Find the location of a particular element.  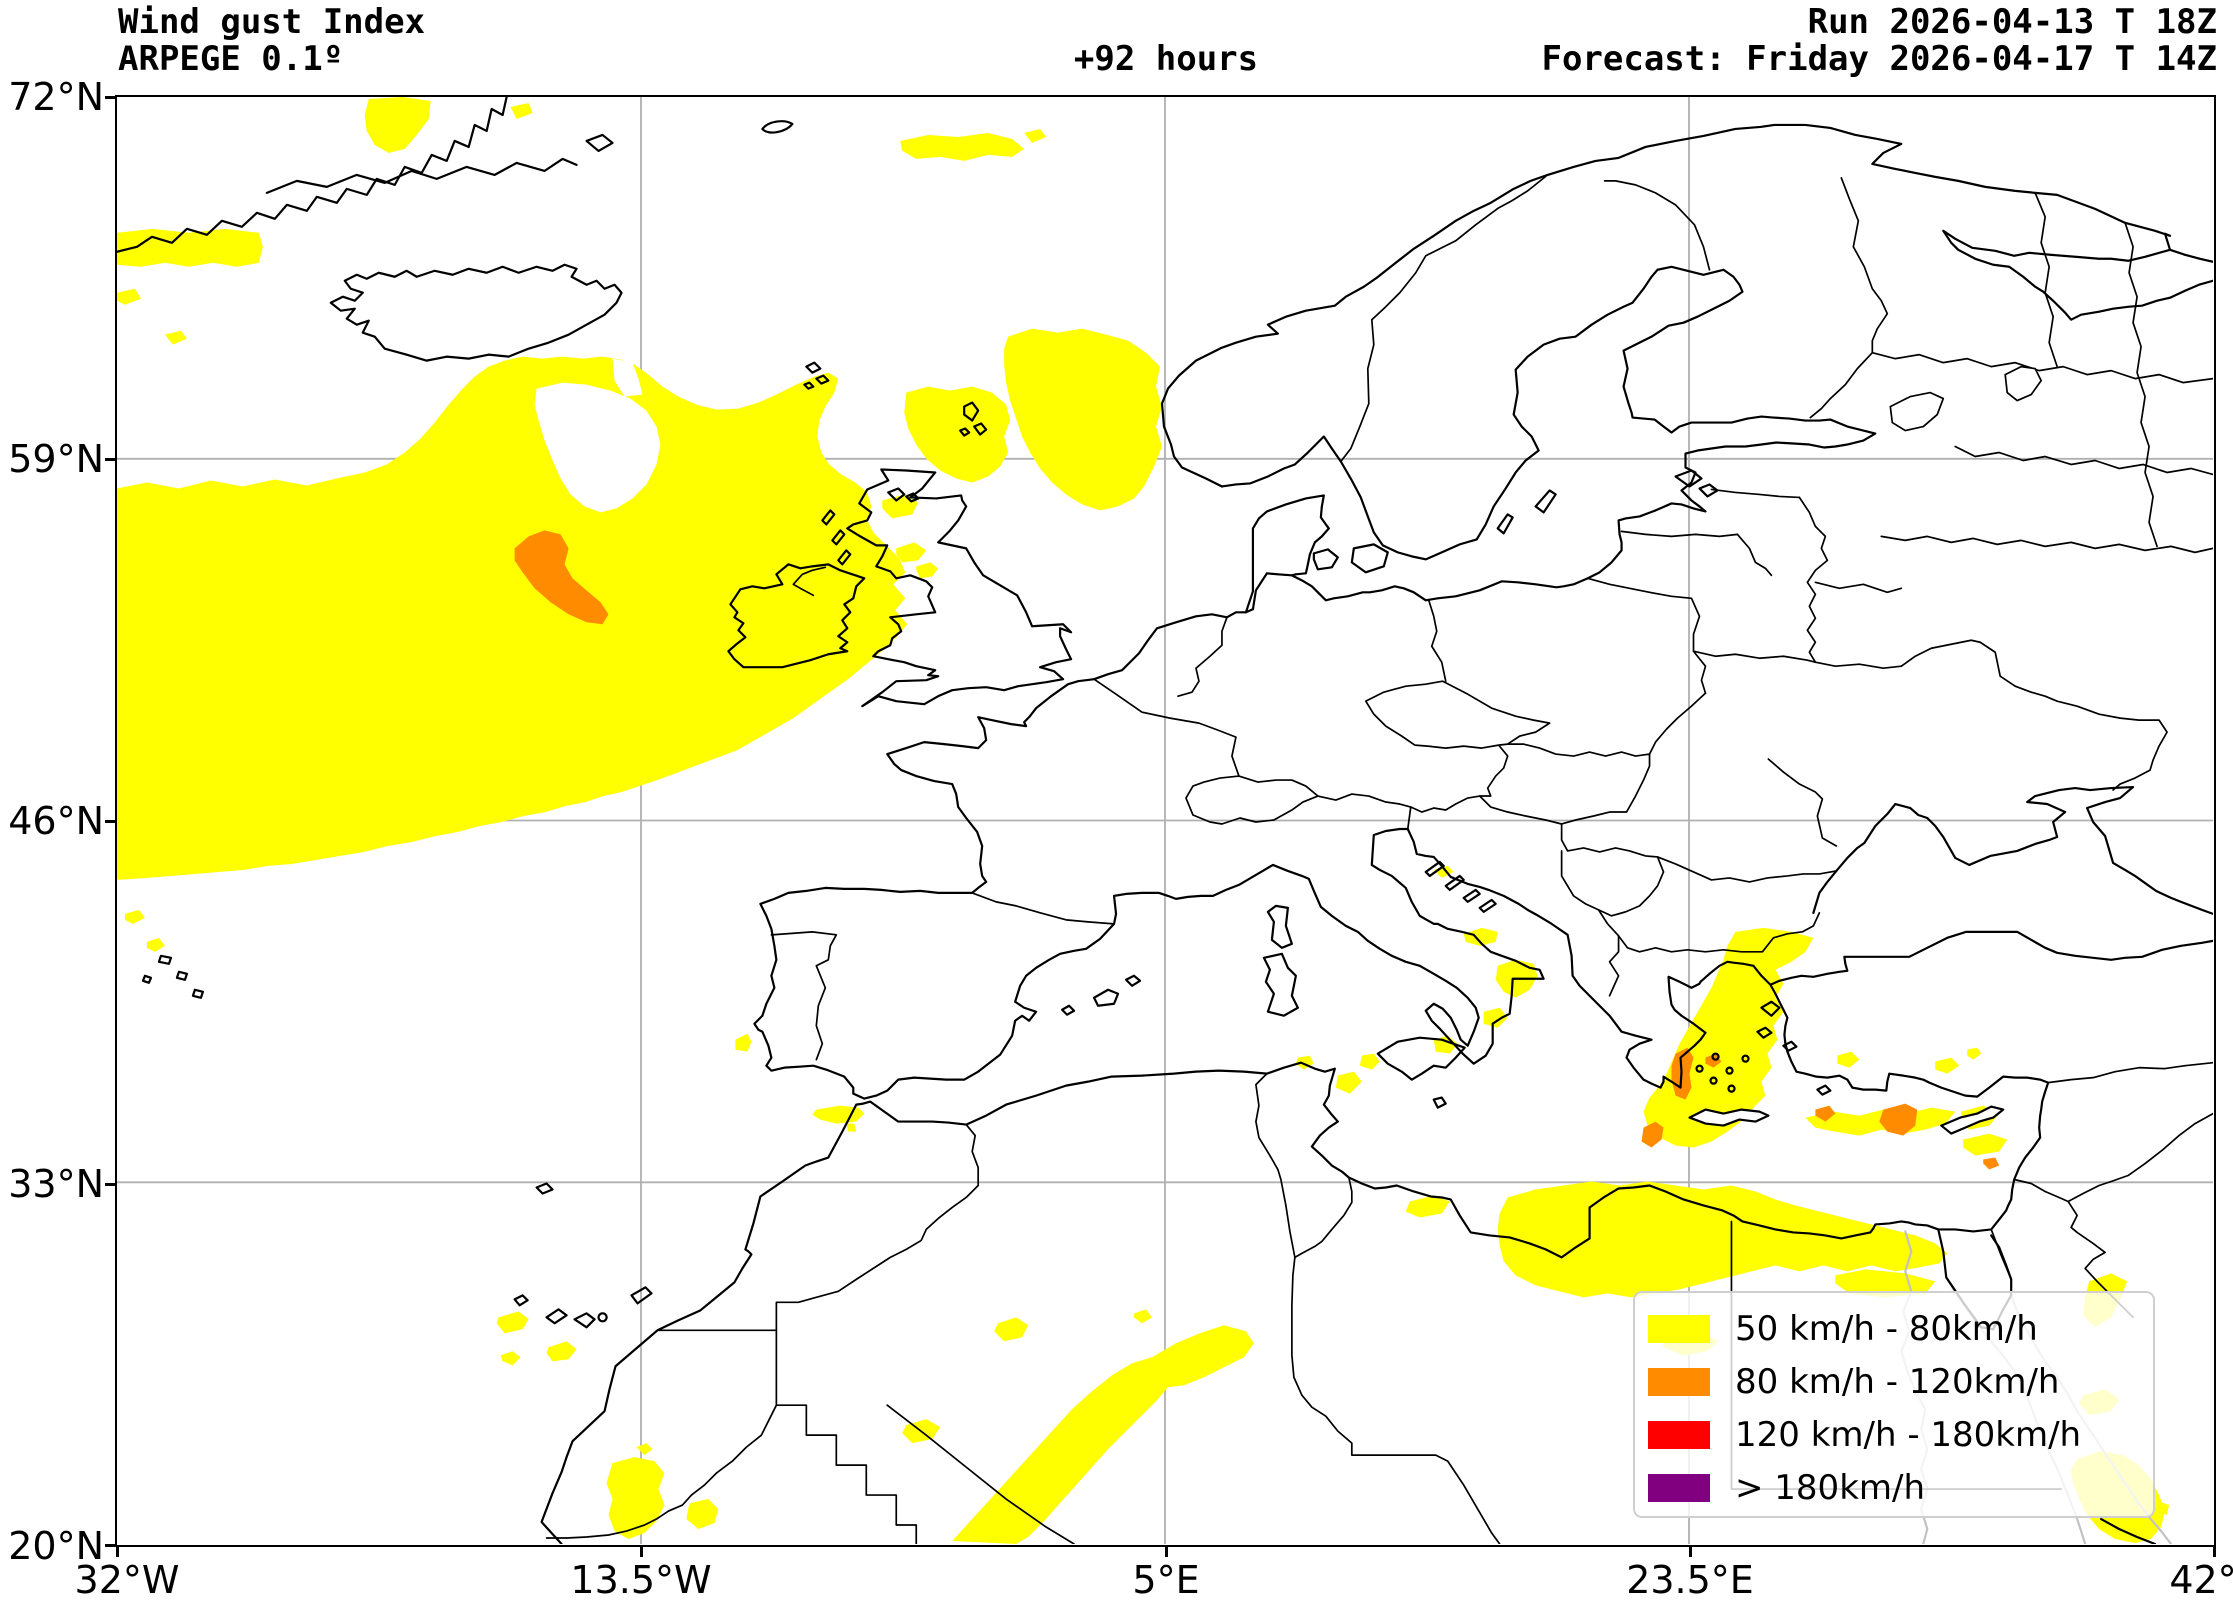

title-line1: Wind gust Index is located at coordinates (272, 22).